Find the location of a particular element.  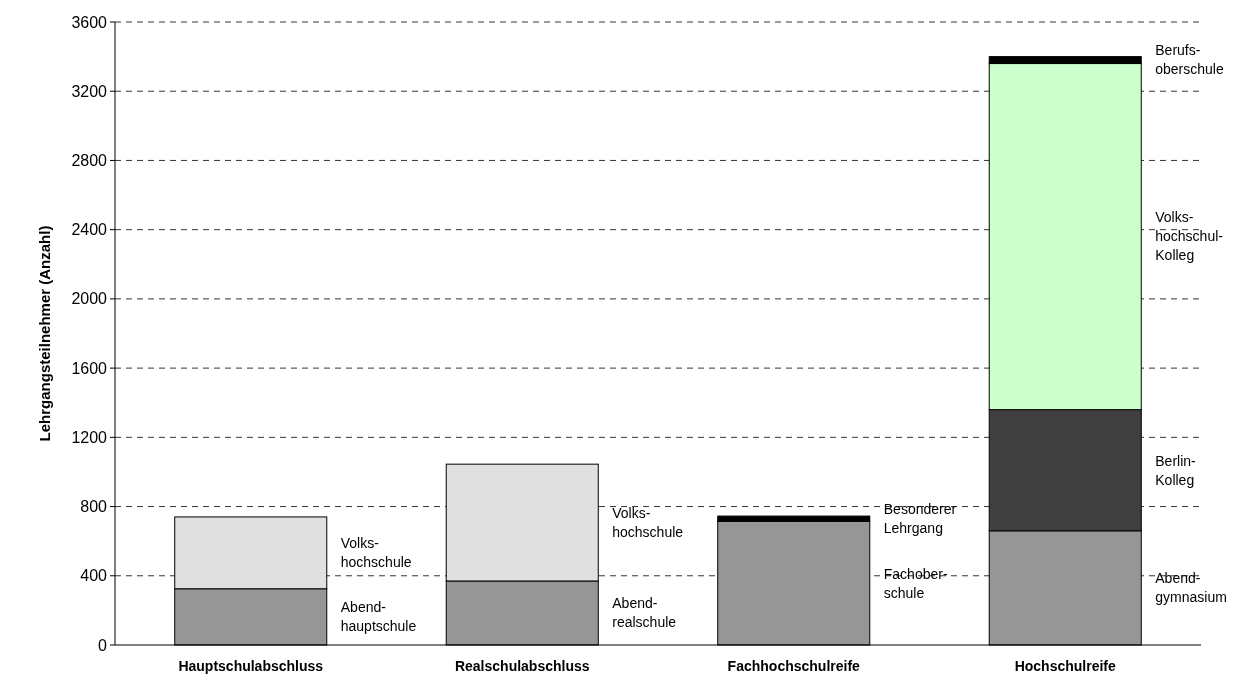

y-tick-label: 400 is located at coordinates (94, 576).